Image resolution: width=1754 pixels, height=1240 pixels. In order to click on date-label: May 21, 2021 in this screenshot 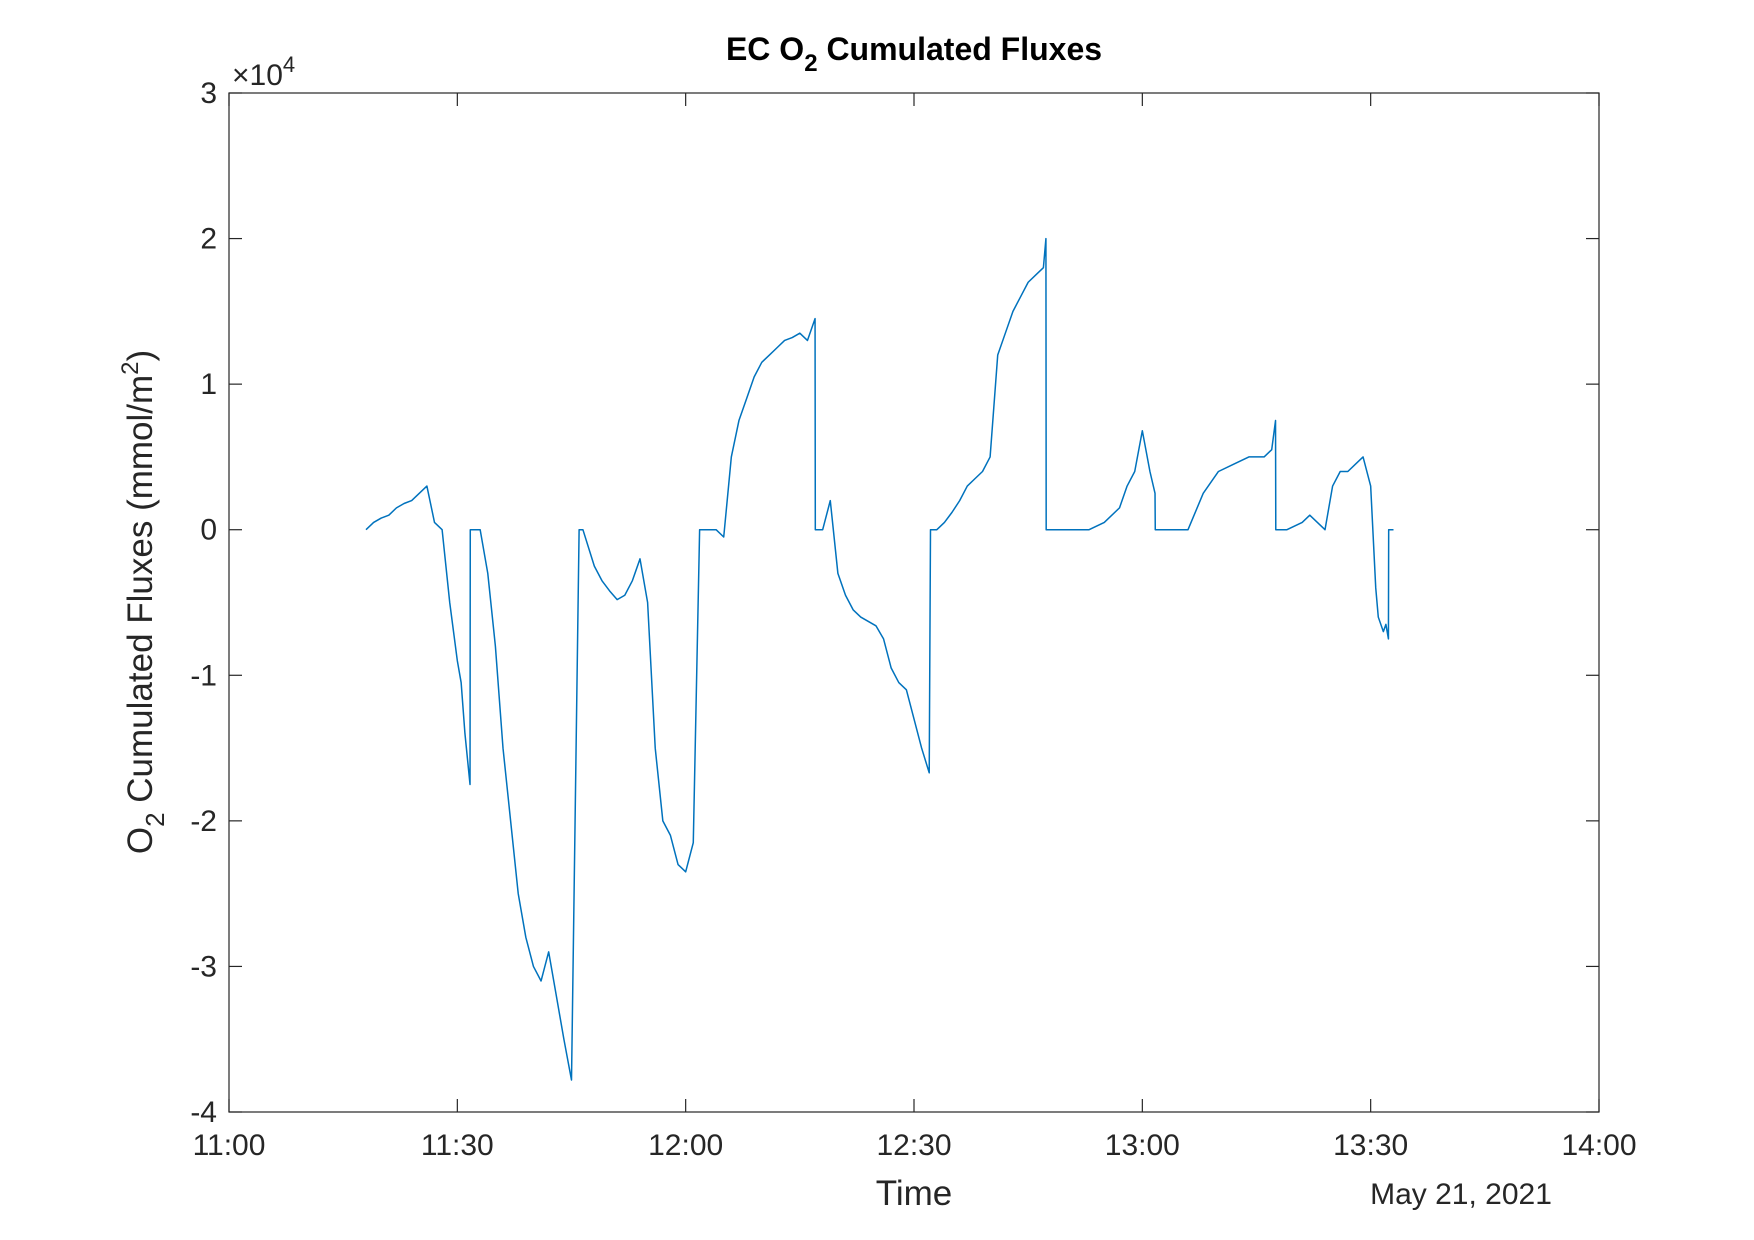, I will do `click(1461, 1194)`.